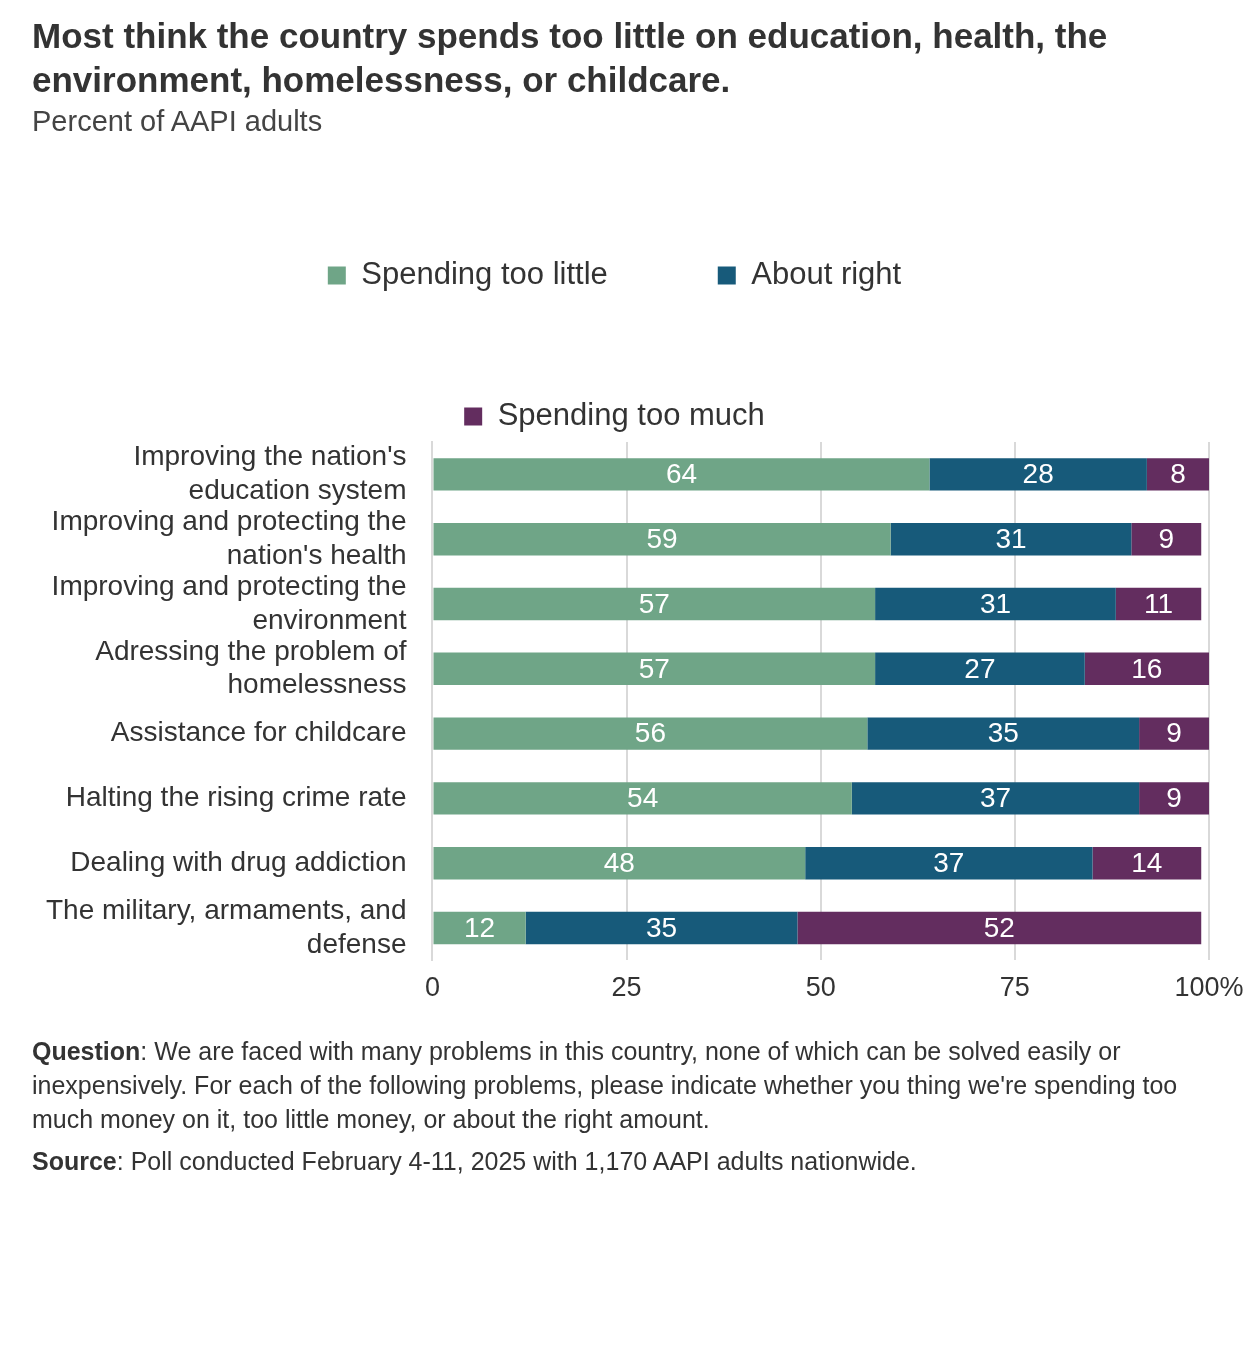 Image resolution: width=1259 pixels, height=1355 pixels. Describe the element at coordinates (178, 121) in the screenshot. I see `text: Percent of AAPI adults` at that location.